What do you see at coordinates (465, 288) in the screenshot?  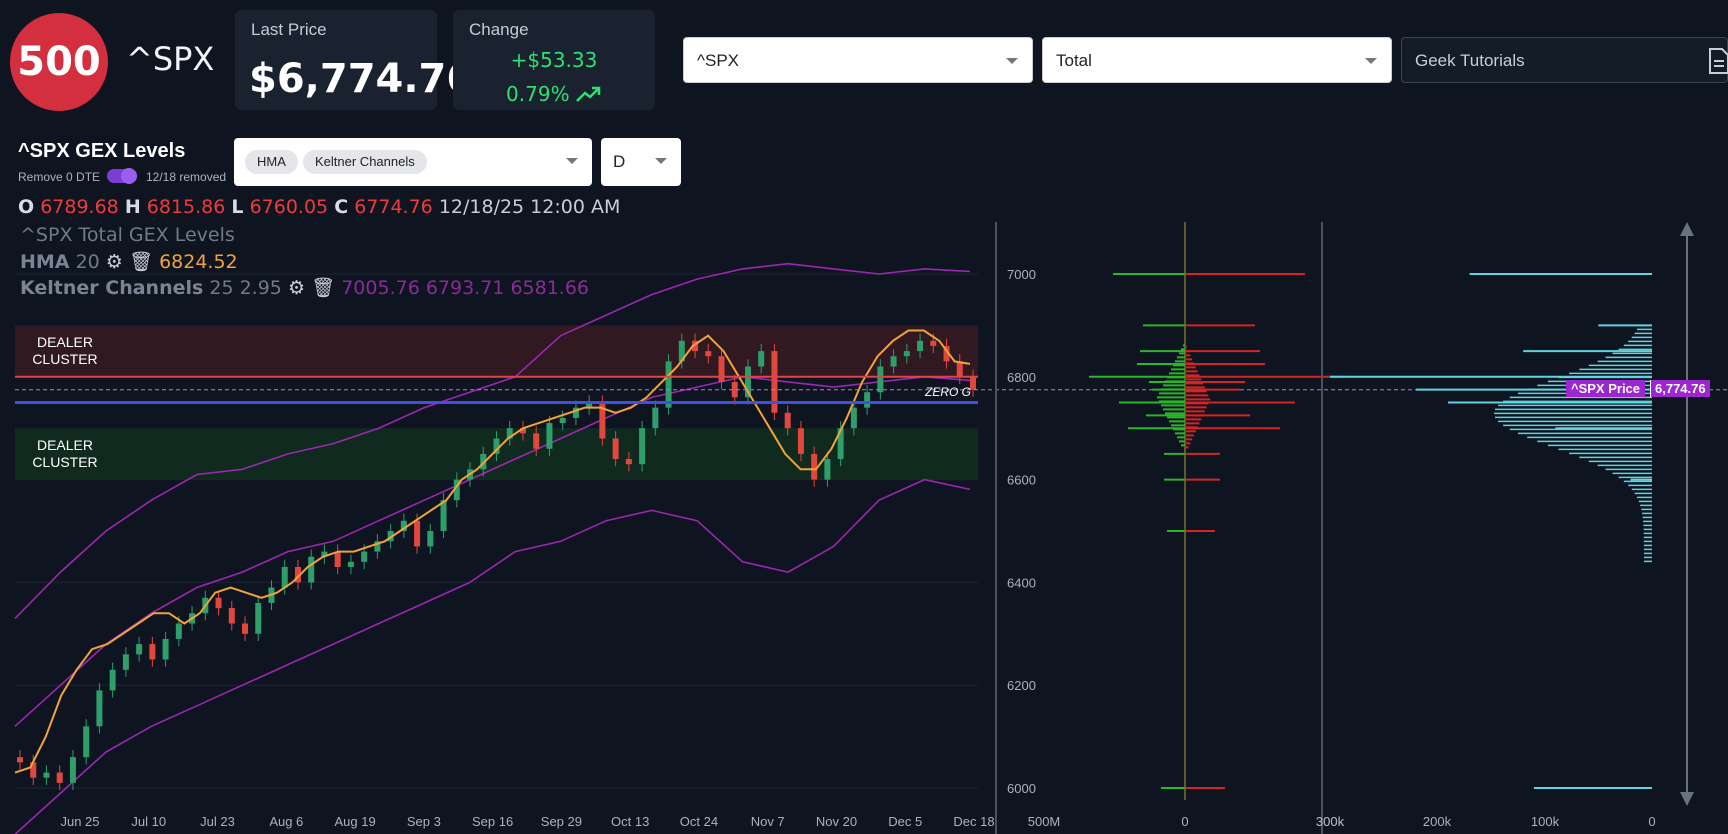 I see `keltner-values: 7005.76 6793.71 6581.66` at bounding box center [465, 288].